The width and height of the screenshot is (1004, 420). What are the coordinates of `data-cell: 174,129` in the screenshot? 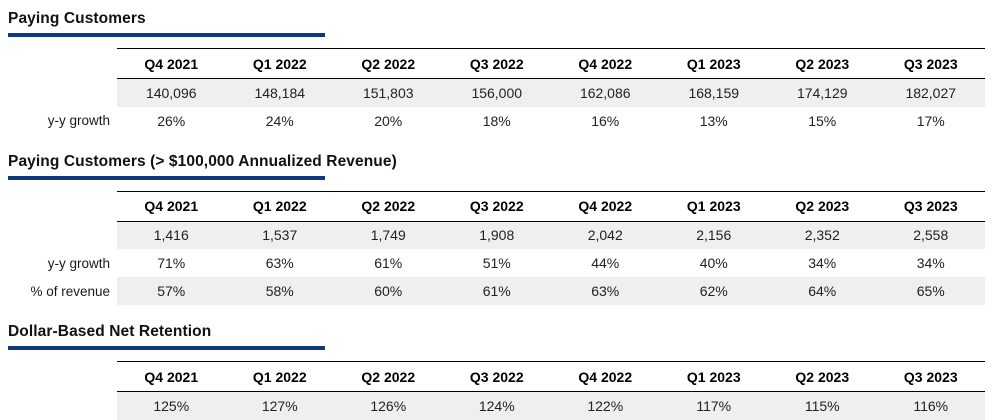 It's located at (822, 92).